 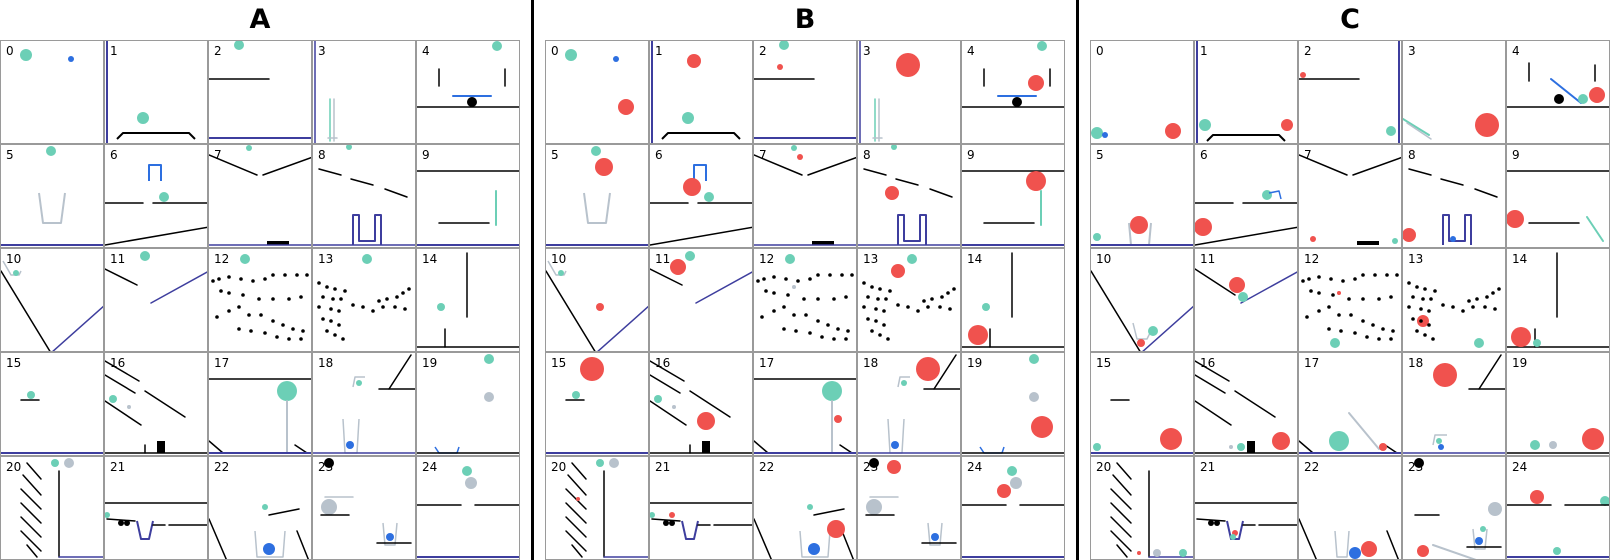 What do you see at coordinates (767, 467) in the screenshot?
I see `scene-number: 22` at bounding box center [767, 467].